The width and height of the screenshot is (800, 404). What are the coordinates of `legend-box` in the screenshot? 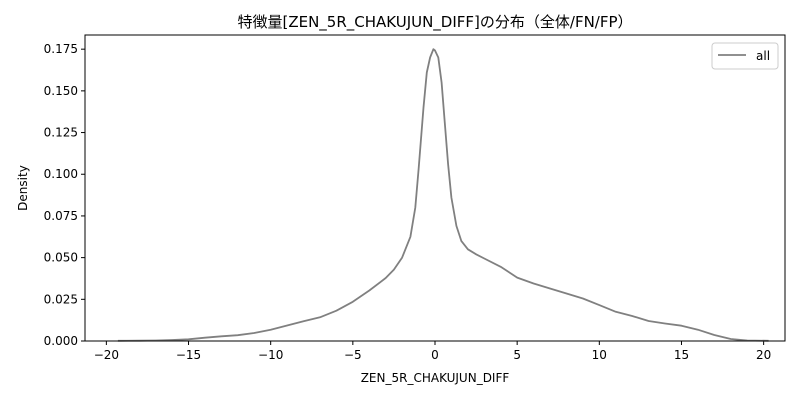 It's located at (745, 56).